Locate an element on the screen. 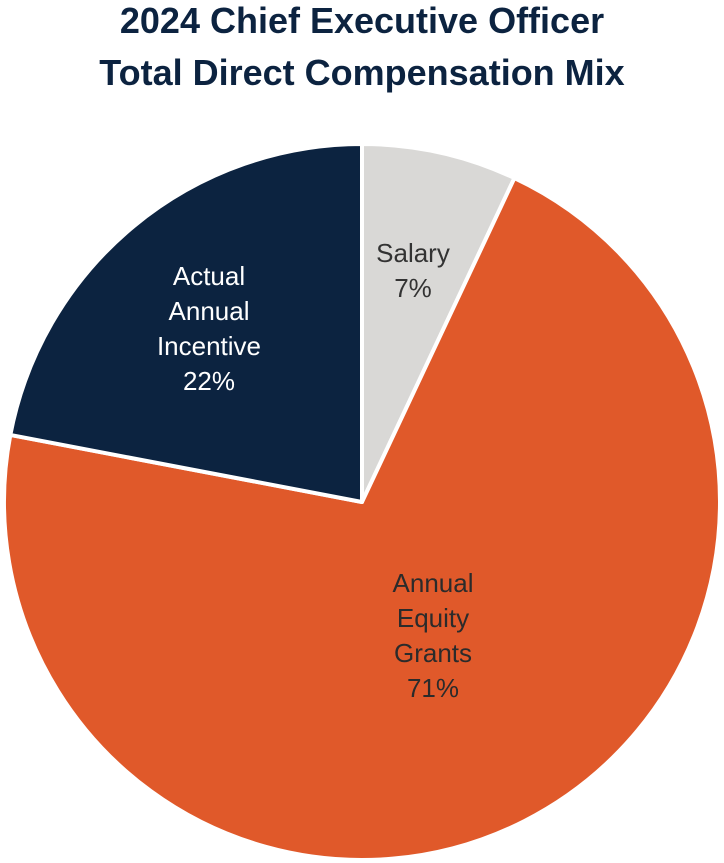 The width and height of the screenshot is (724, 863). chart-title-line-2: Total Direct Compensation Mix is located at coordinates (361, 72).